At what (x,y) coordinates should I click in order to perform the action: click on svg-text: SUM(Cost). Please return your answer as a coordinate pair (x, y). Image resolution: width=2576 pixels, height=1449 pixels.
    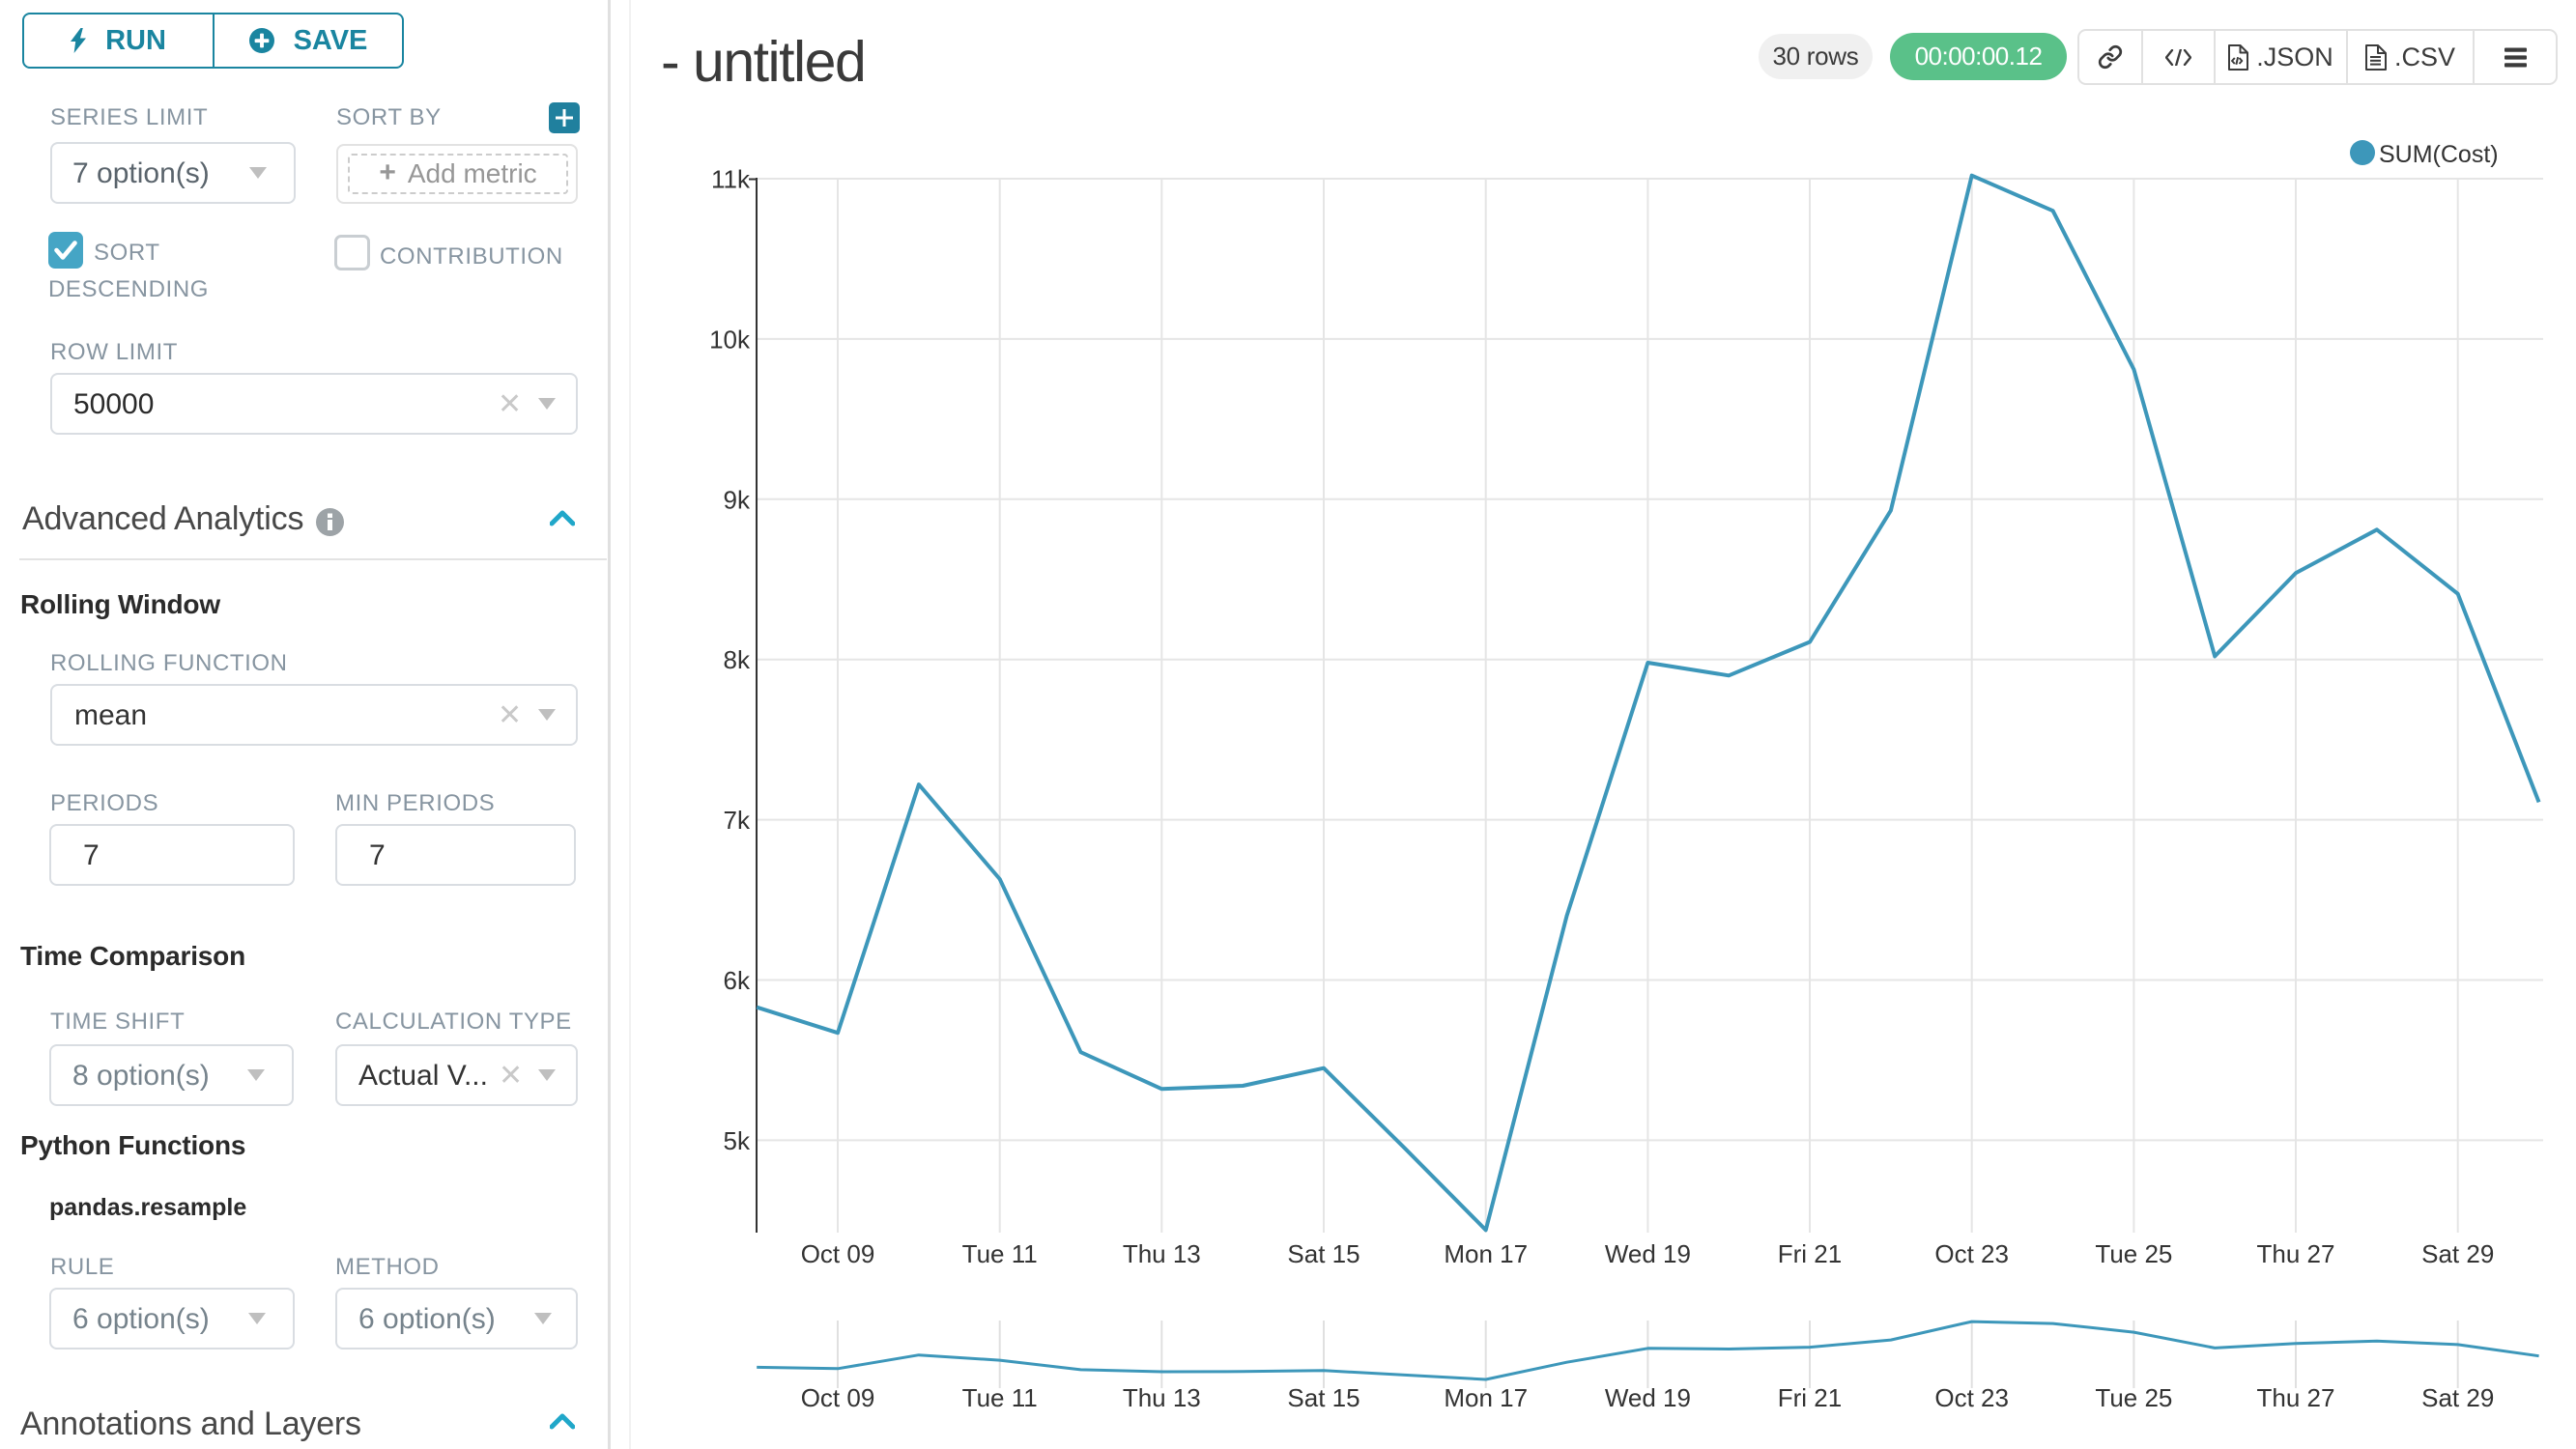
    Looking at the image, I should click on (2439, 154).